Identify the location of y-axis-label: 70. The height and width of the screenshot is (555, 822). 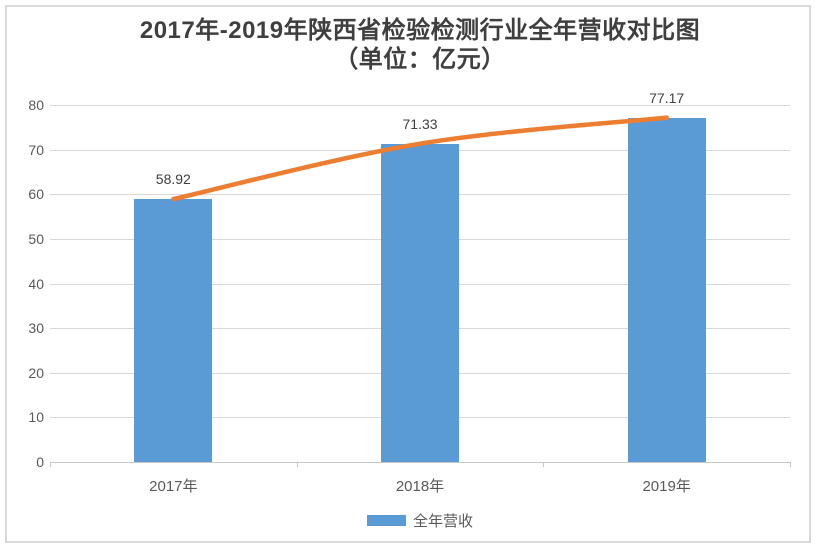
(36, 149).